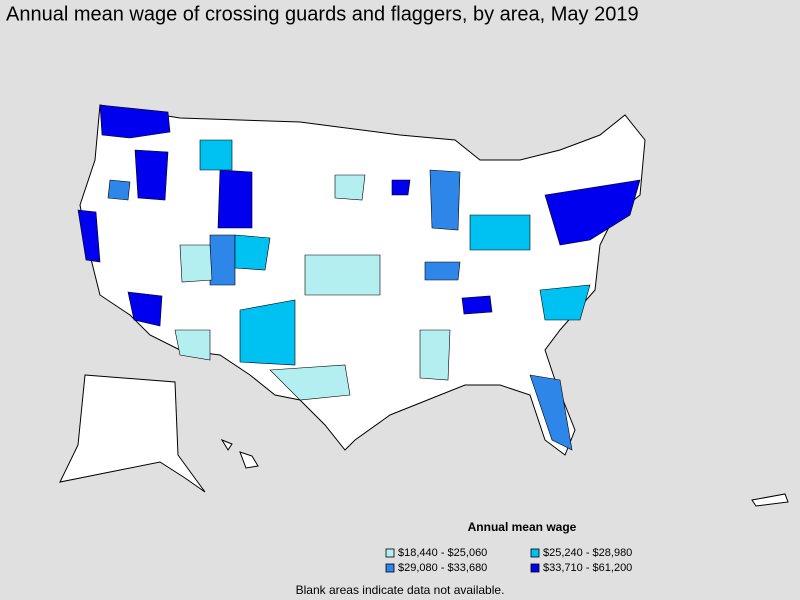  What do you see at coordinates (132, 433) in the screenshot?
I see `alaska` at bounding box center [132, 433].